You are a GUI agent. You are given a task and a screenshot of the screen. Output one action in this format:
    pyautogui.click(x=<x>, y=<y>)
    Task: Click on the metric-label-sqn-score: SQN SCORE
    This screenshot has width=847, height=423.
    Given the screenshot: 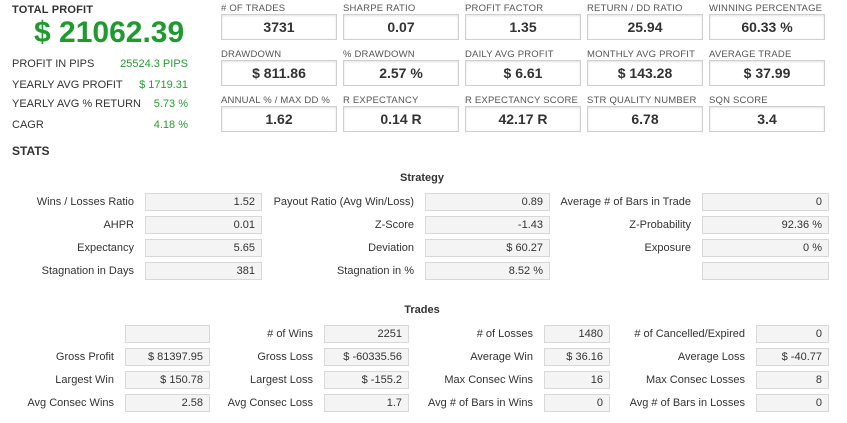 What is the action you would take?
    pyautogui.click(x=738, y=100)
    